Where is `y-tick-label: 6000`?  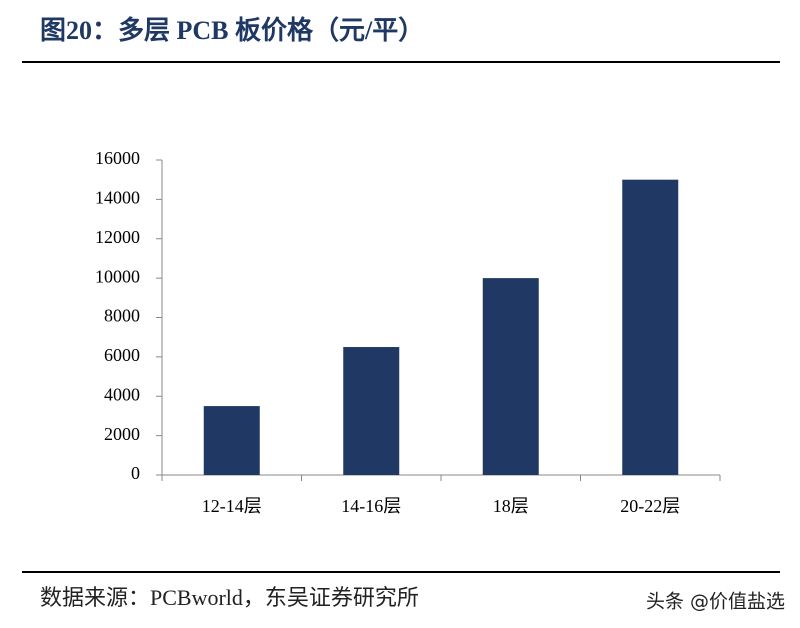
y-tick-label: 6000 is located at coordinates (122, 355).